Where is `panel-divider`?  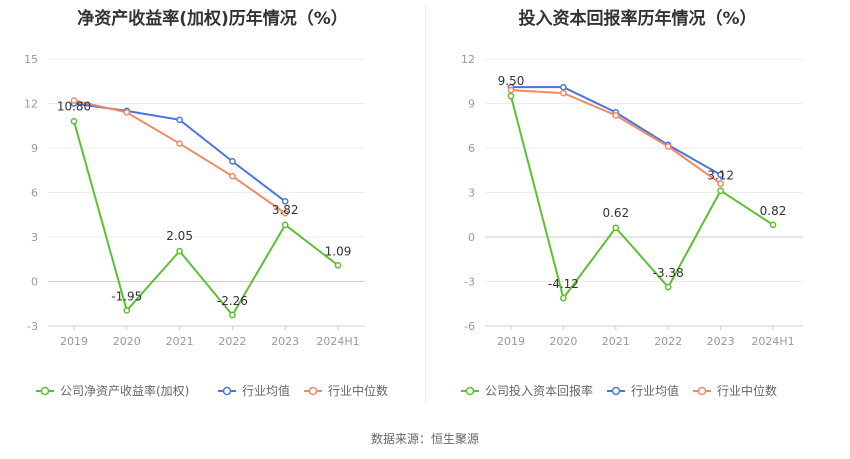
panel-divider is located at coordinates (425, 204).